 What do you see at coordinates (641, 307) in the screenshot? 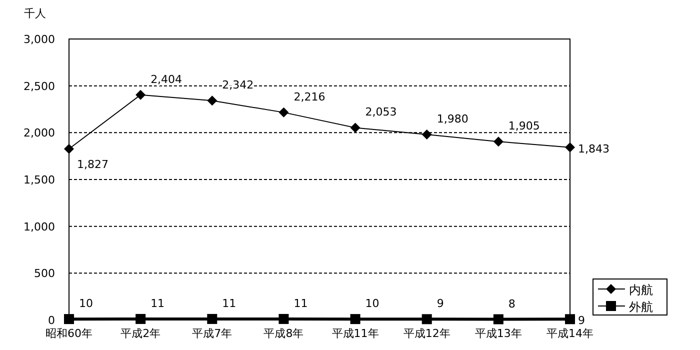
I see `legend-label: 外航` at bounding box center [641, 307].